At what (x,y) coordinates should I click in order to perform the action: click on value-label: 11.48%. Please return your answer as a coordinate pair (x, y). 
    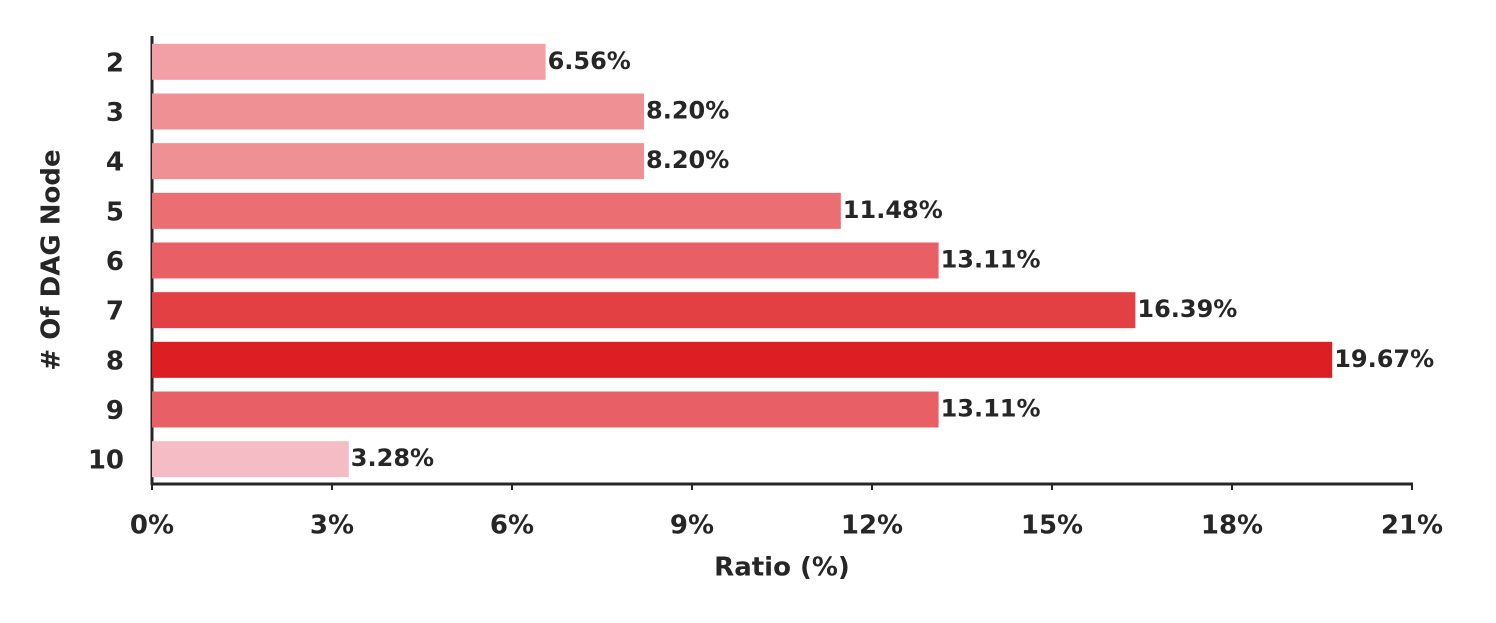
    Looking at the image, I should click on (893, 210).